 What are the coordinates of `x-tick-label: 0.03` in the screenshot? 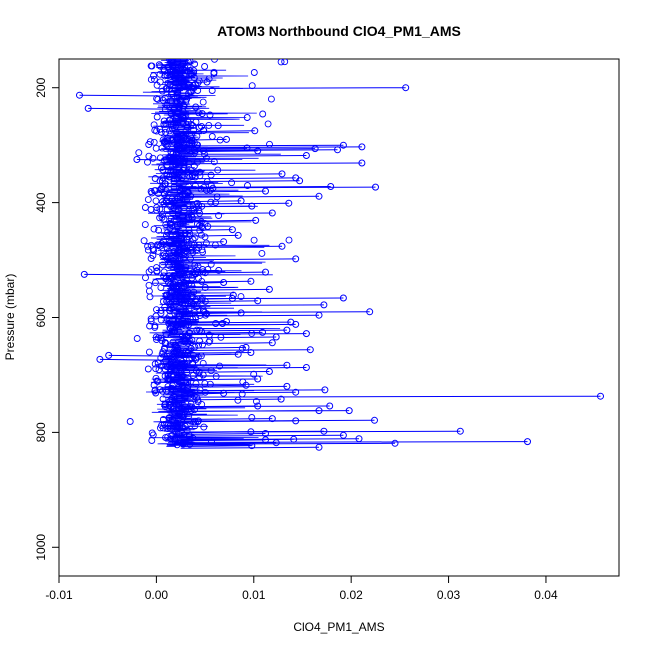 It's located at (449, 595).